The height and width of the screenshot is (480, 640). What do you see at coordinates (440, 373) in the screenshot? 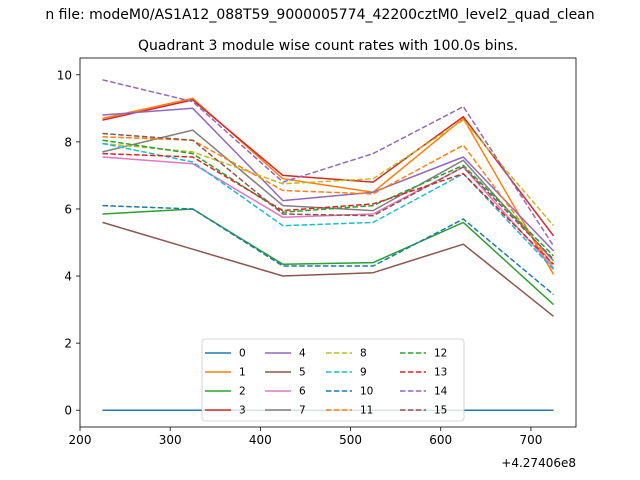
I see `legend-label: 13` at bounding box center [440, 373].